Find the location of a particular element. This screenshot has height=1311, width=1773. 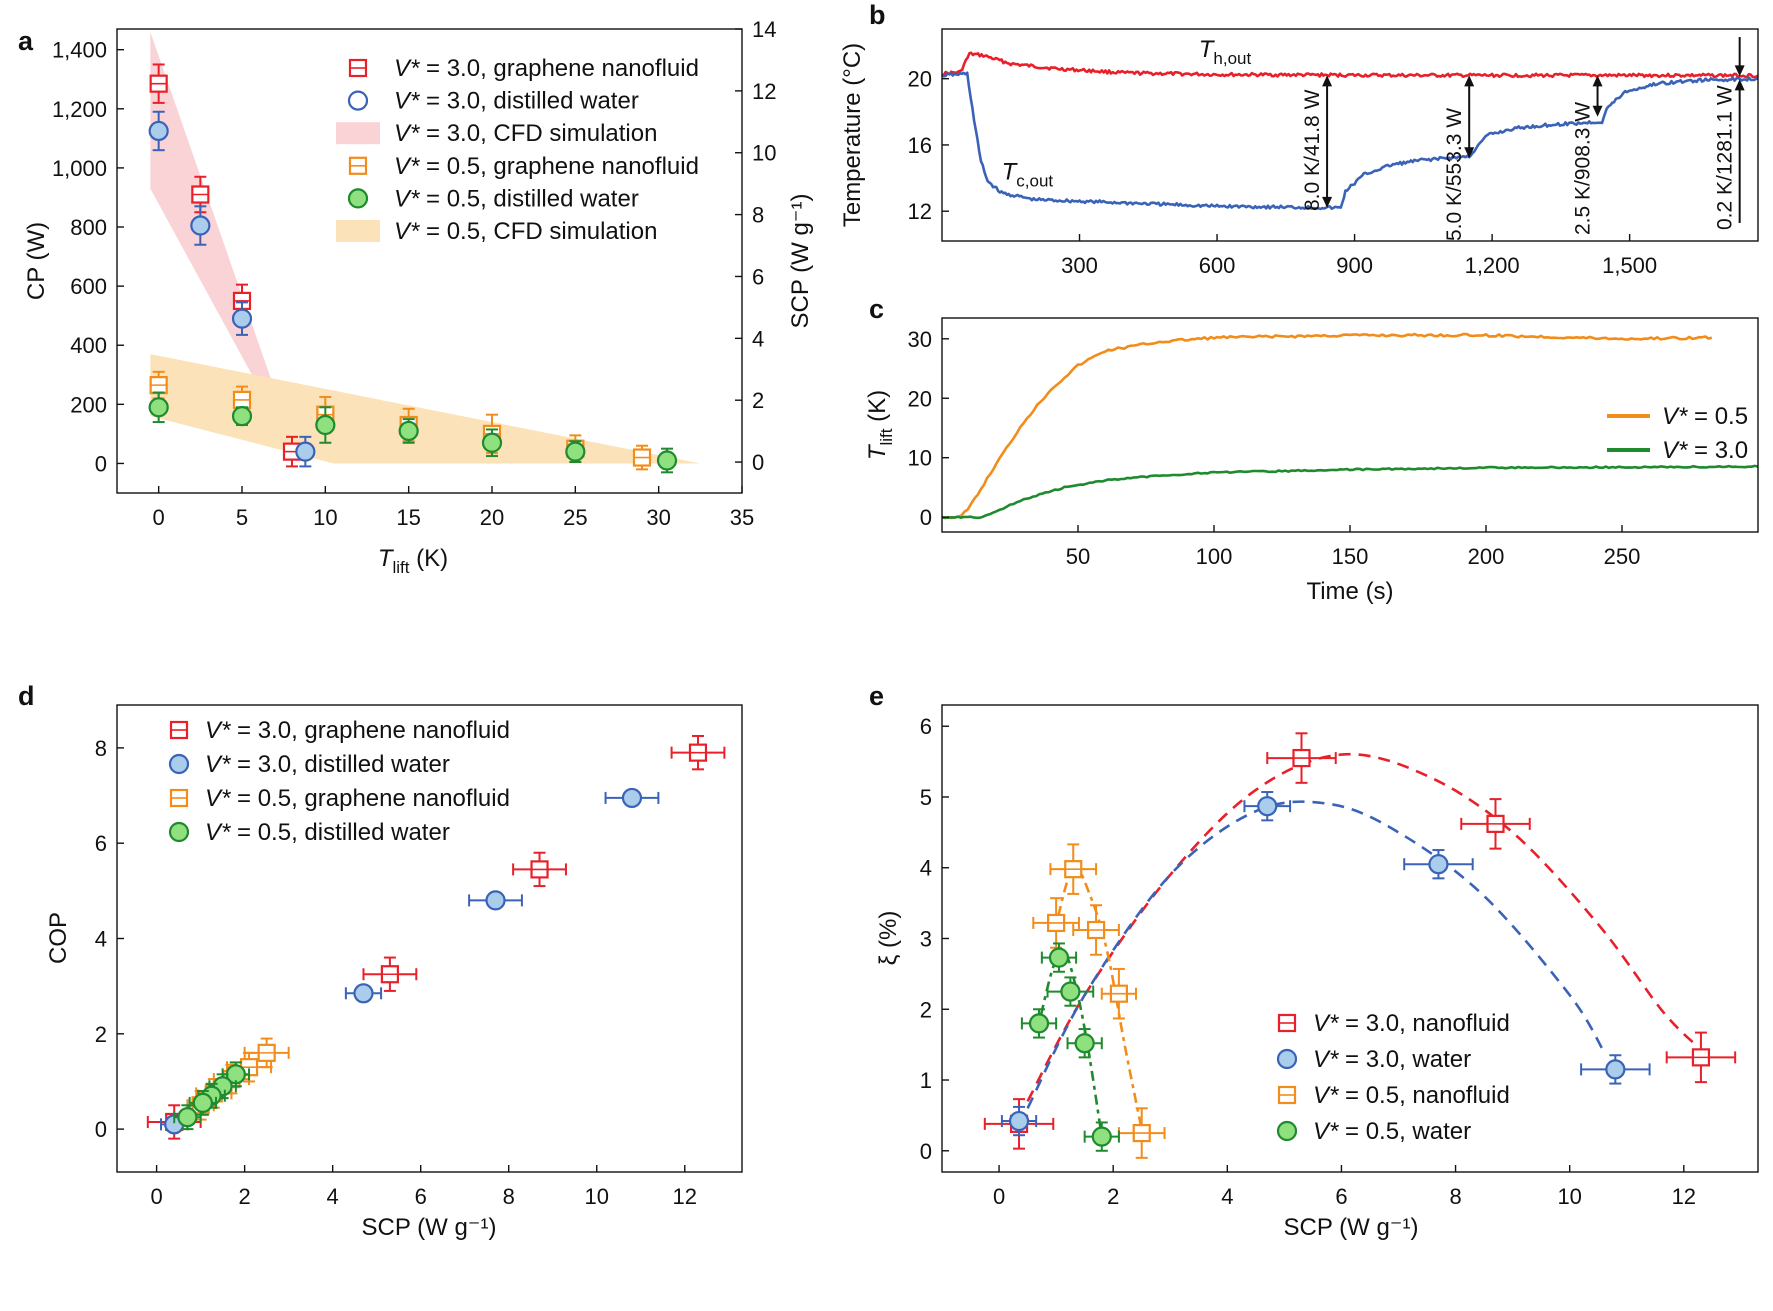

x-tick-label: 100 is located at coordinates (1214, 556).